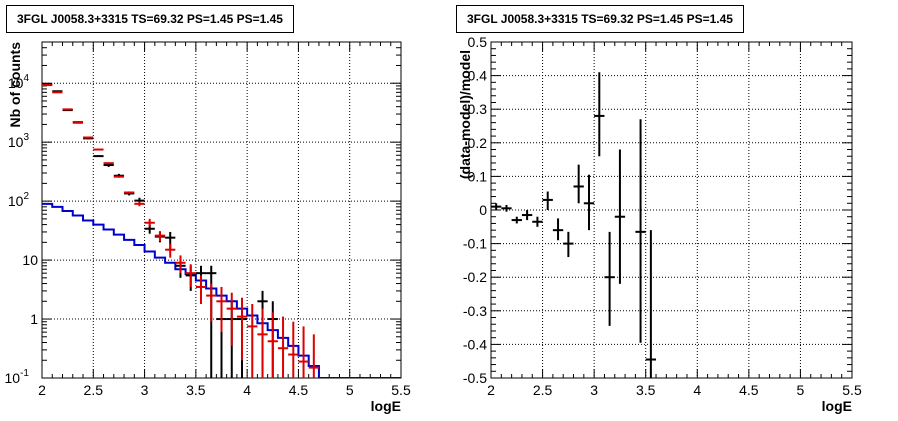  What do you see at coordinates (478, 176) in the screenshot?
I see `y-tick-label: 0.1` at bounding box center [478, 176].